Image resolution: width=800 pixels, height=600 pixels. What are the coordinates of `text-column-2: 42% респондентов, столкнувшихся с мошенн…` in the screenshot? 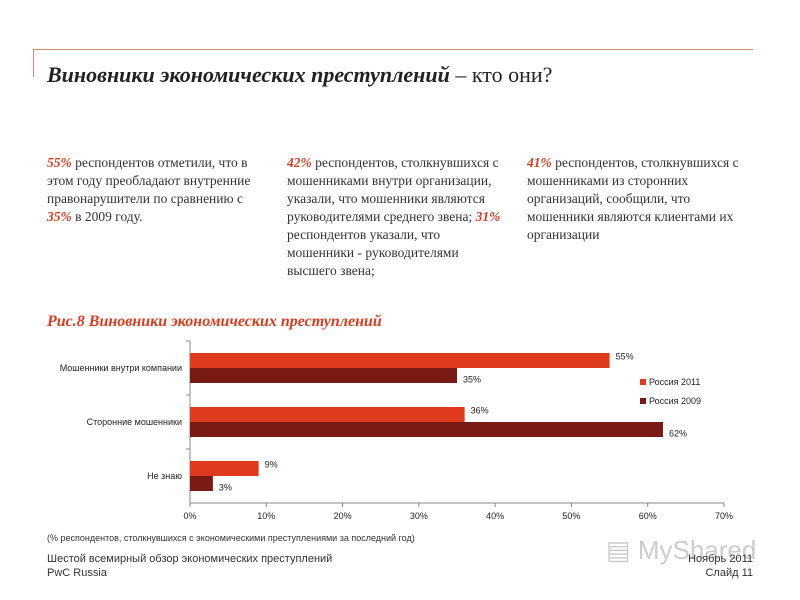 It's located at (394, 217).